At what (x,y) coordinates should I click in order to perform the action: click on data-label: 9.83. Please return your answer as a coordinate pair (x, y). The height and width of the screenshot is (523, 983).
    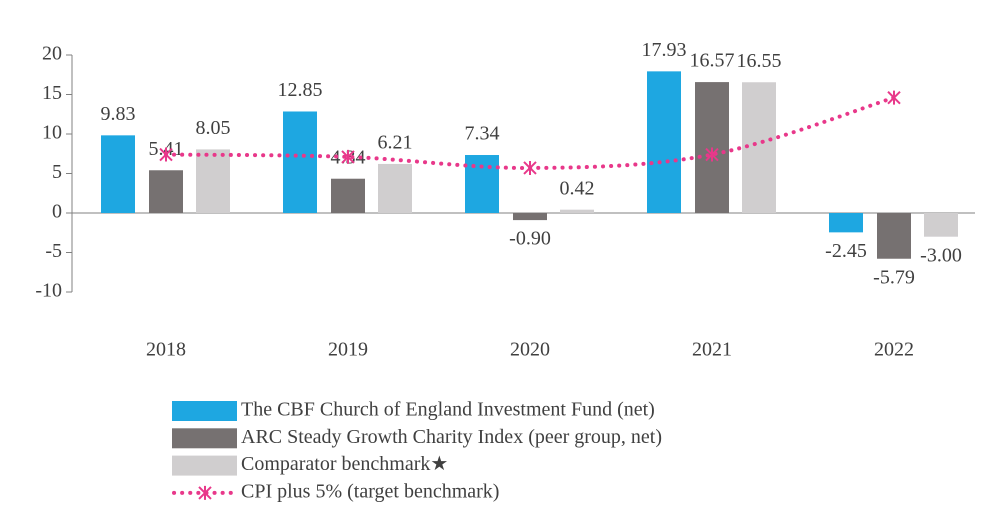
    Looking at the image, I should click on (118, 114).